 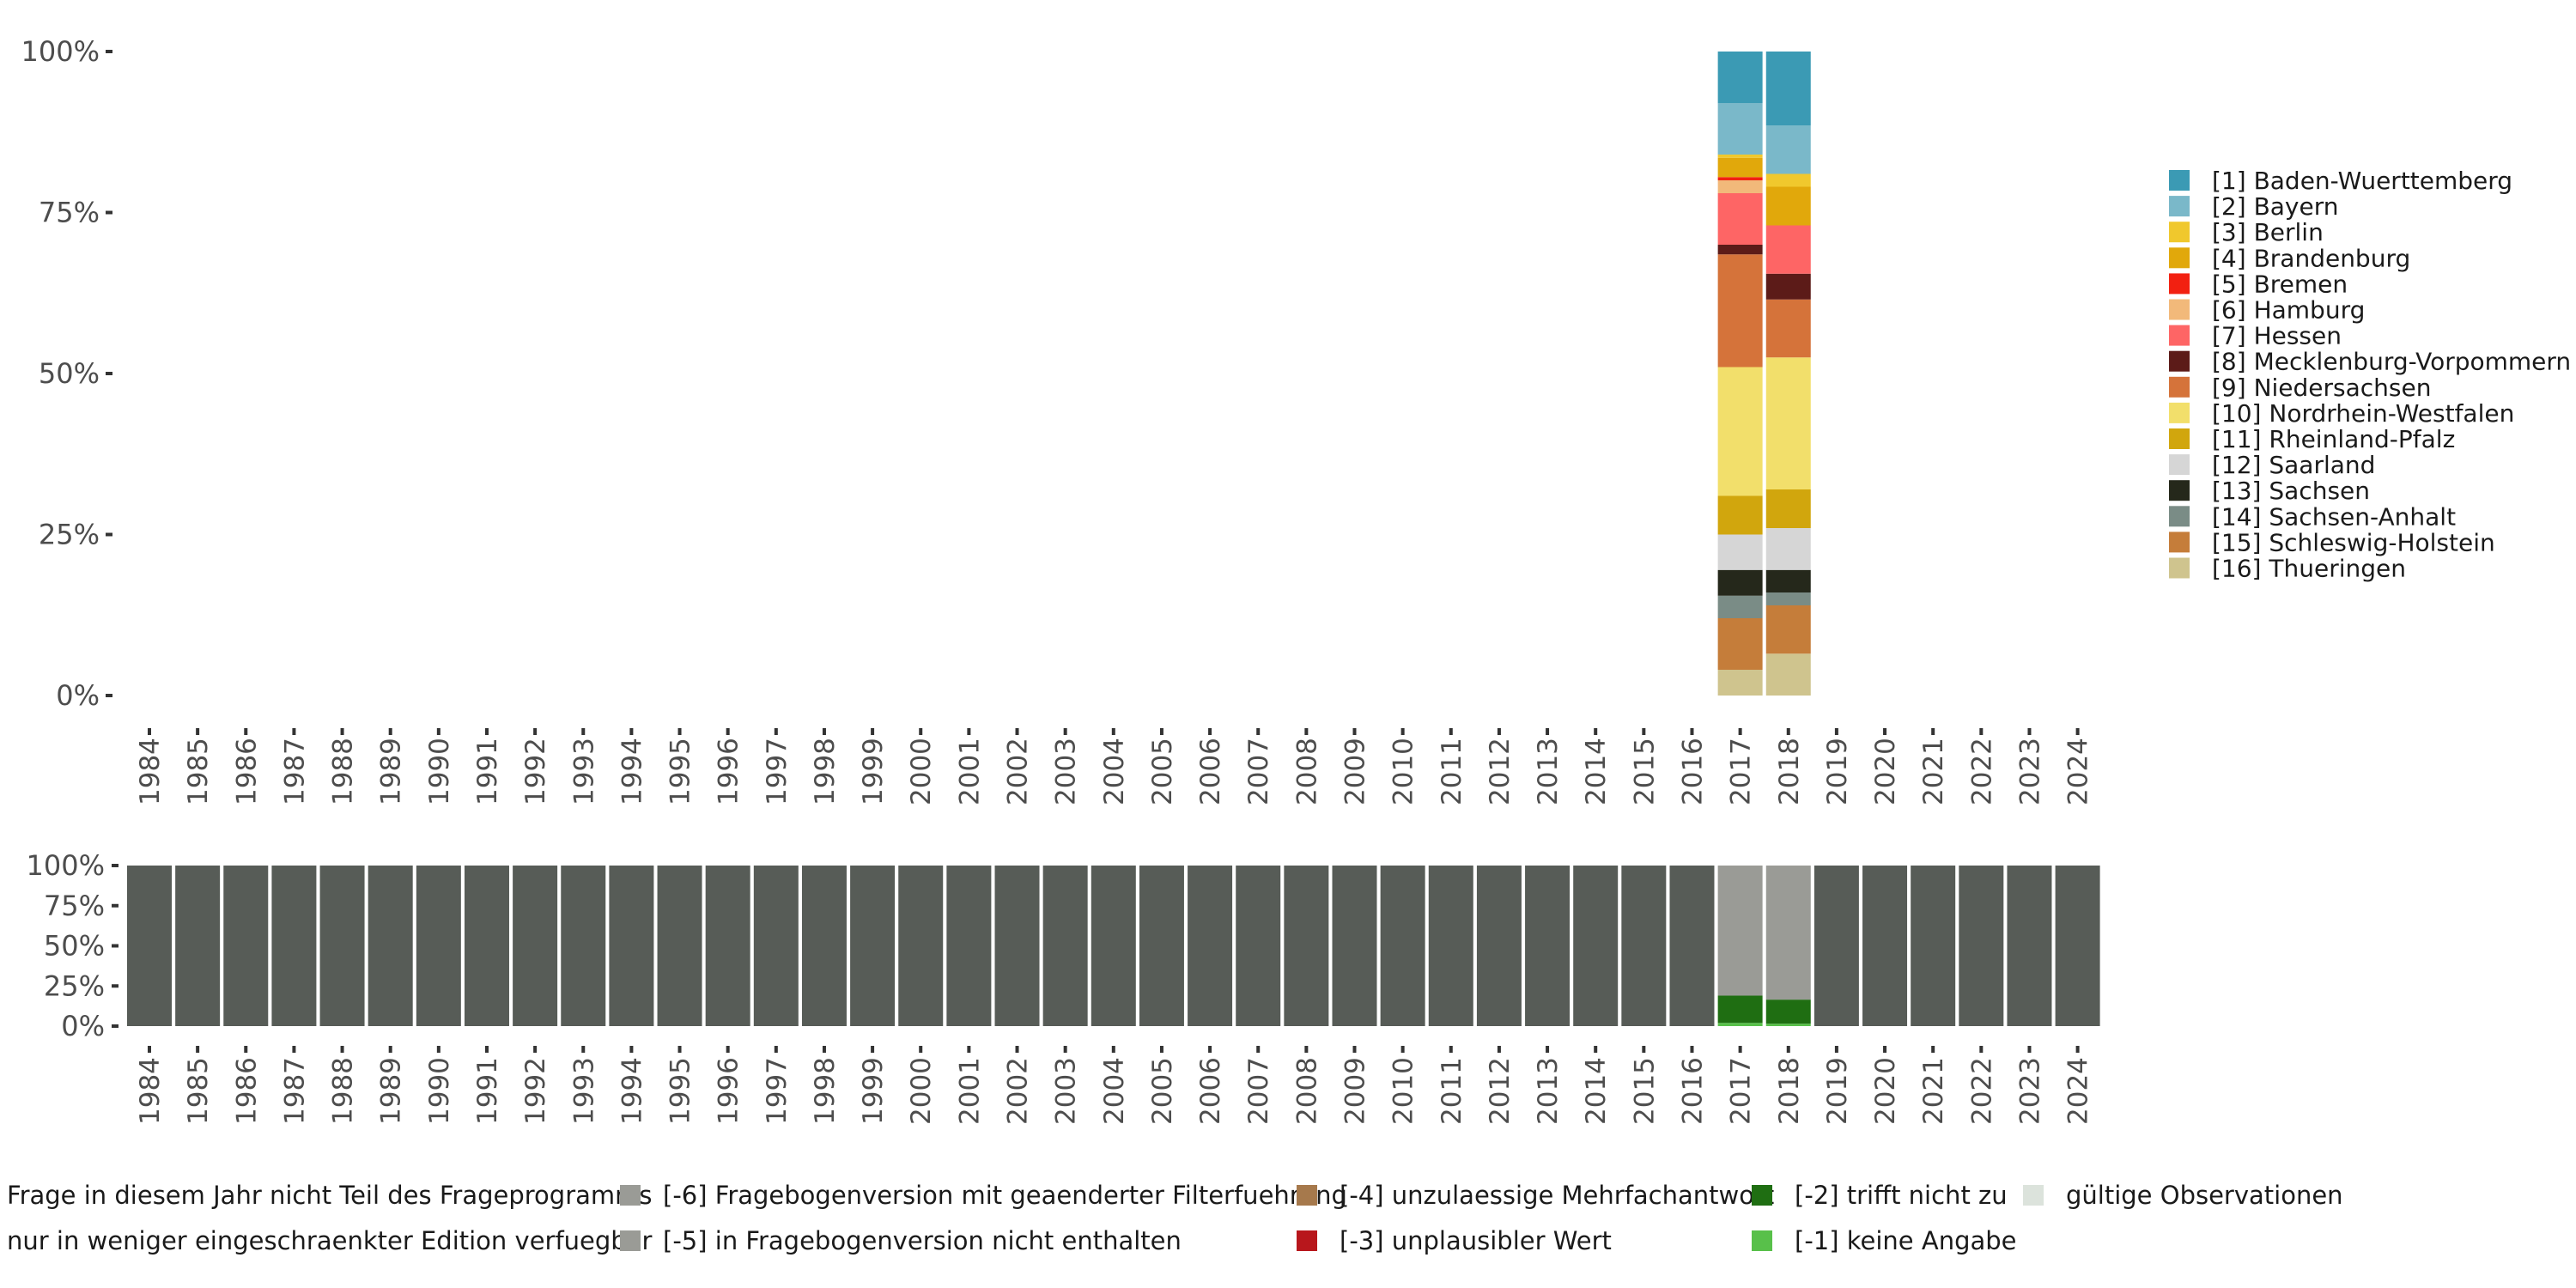 What do you see at coordinates (1065, 946) in the screenshot?
I see `bottom-bar-segment-2003-frage-in-diesem-jahr-nicht-teil-des-frageprogramms` at bounding box center [1065, 946].